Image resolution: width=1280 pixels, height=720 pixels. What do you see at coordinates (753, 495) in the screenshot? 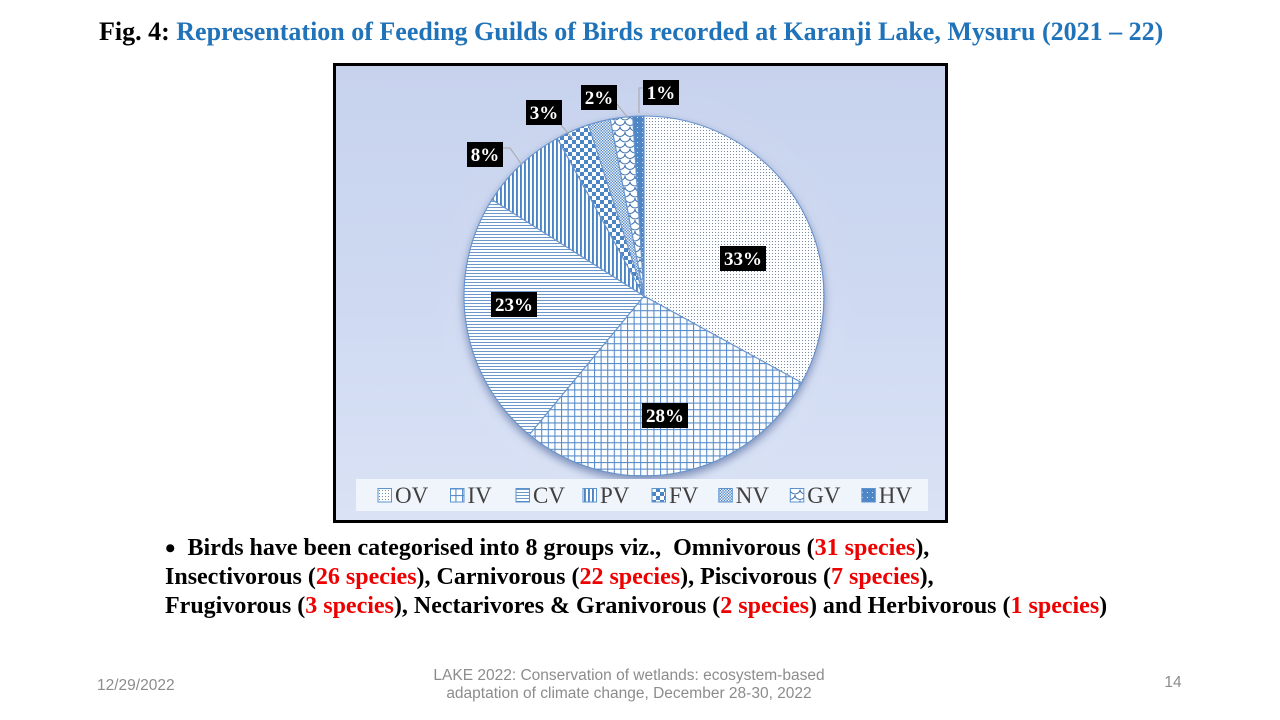
I see `svg-text: NV` at bounding box center [753, 495].